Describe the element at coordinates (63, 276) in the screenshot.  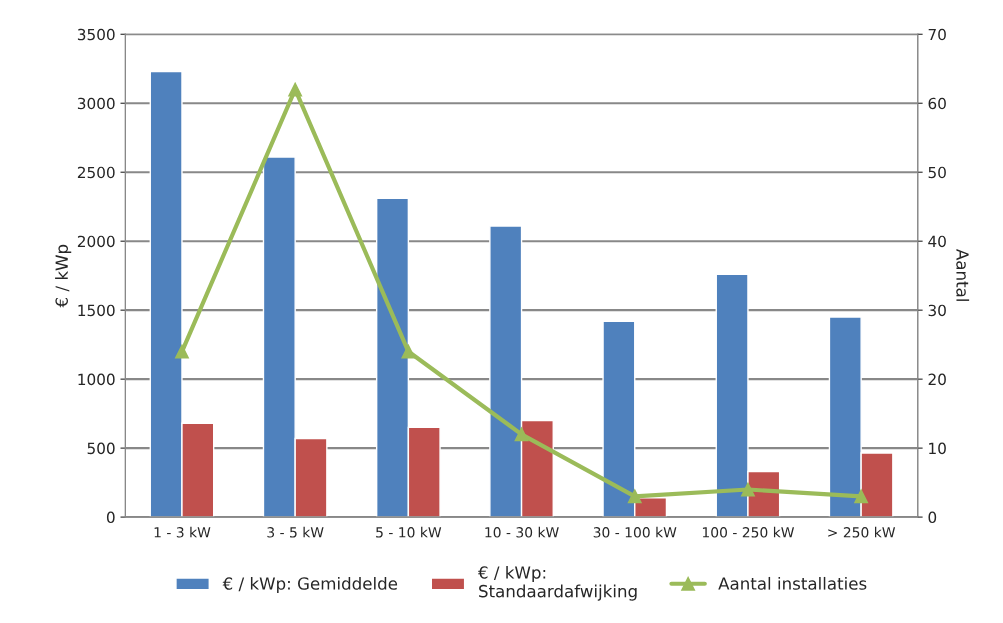
I see `y-axis-title: € / kWp` at that location.